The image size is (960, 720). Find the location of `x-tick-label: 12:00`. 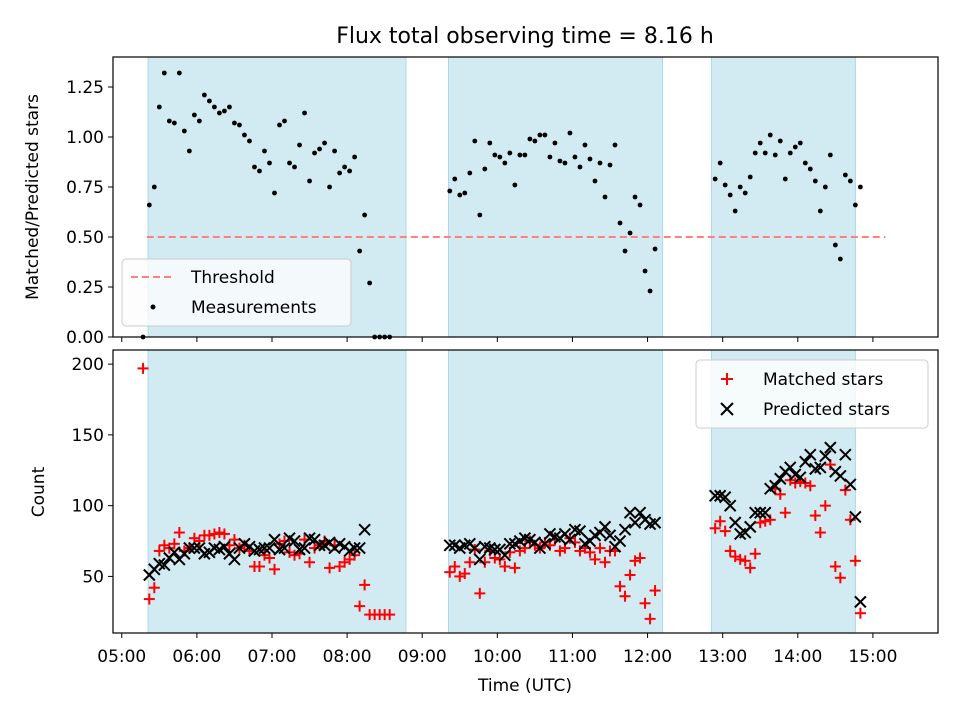

x-tick-label: 12:00 is located at coordinates (647, 657).